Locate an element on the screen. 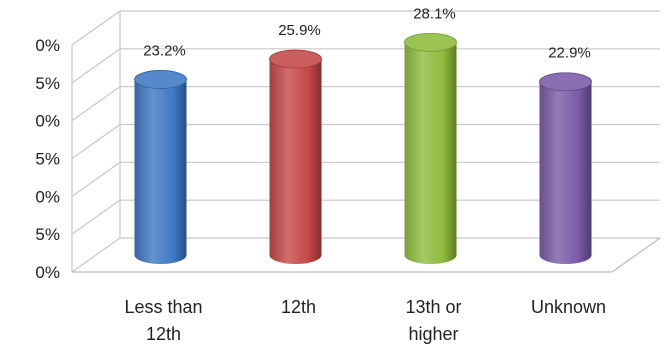 Image resolution: width=664 pixels, height=354 pixels. data-label: 22.9% is located at coordinates (569, 53).